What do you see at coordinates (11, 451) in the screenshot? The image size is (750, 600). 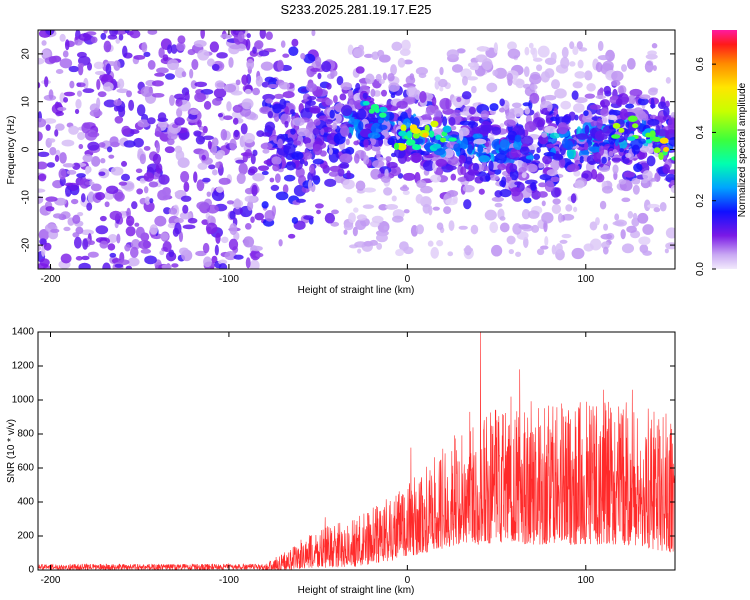 I see `snr-y-axis-label: SNR (10 * v/v)` at bounding box center [11, 451].